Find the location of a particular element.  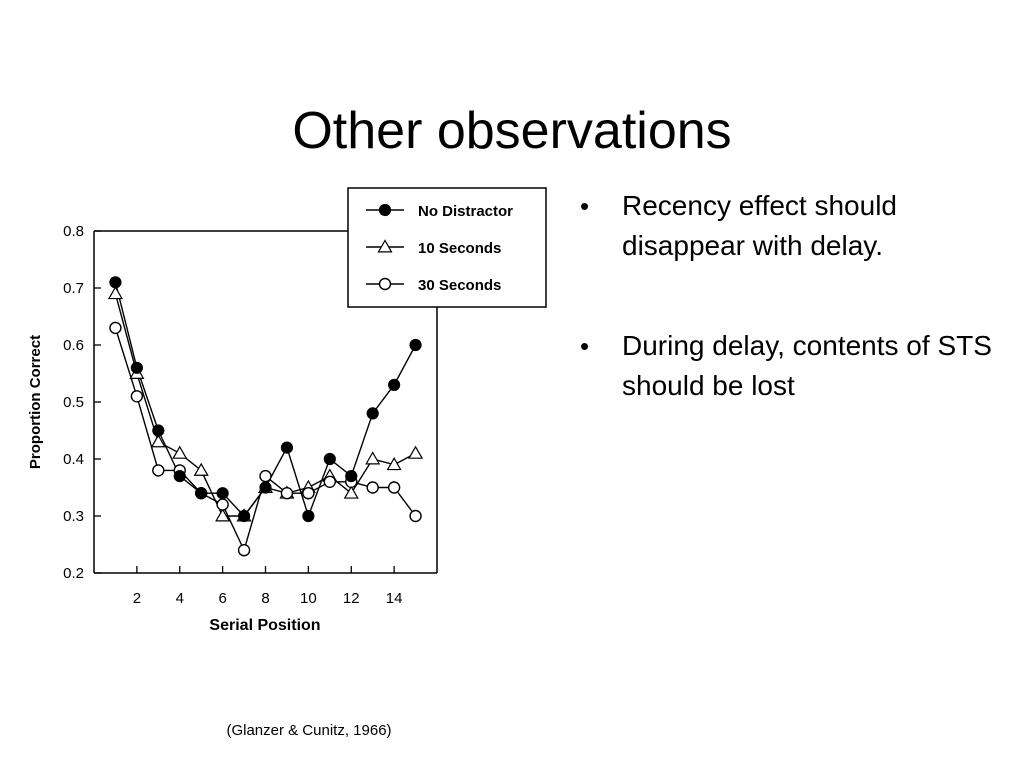

x-tick-label: 2 is located at coordinates (137, 598).